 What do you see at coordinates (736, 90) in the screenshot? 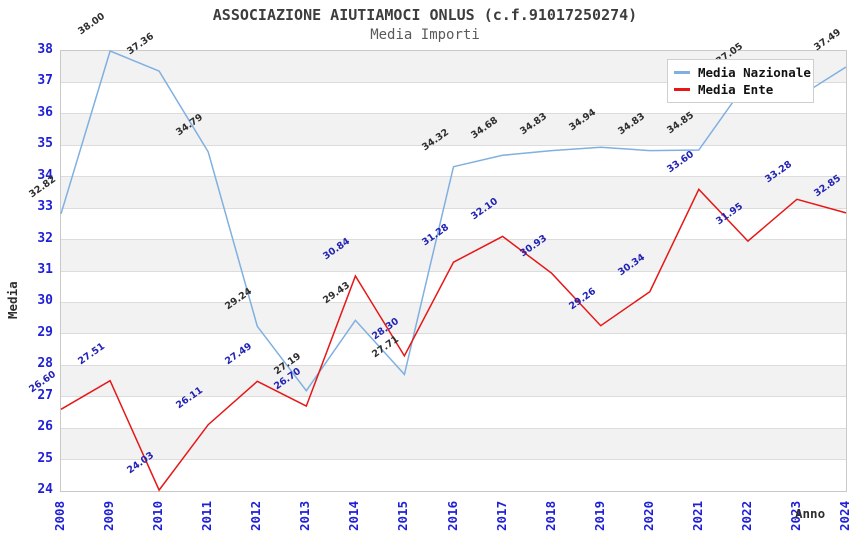
I see `legend-label-media-ente: Media Ente` at bounding box center [736, 90].